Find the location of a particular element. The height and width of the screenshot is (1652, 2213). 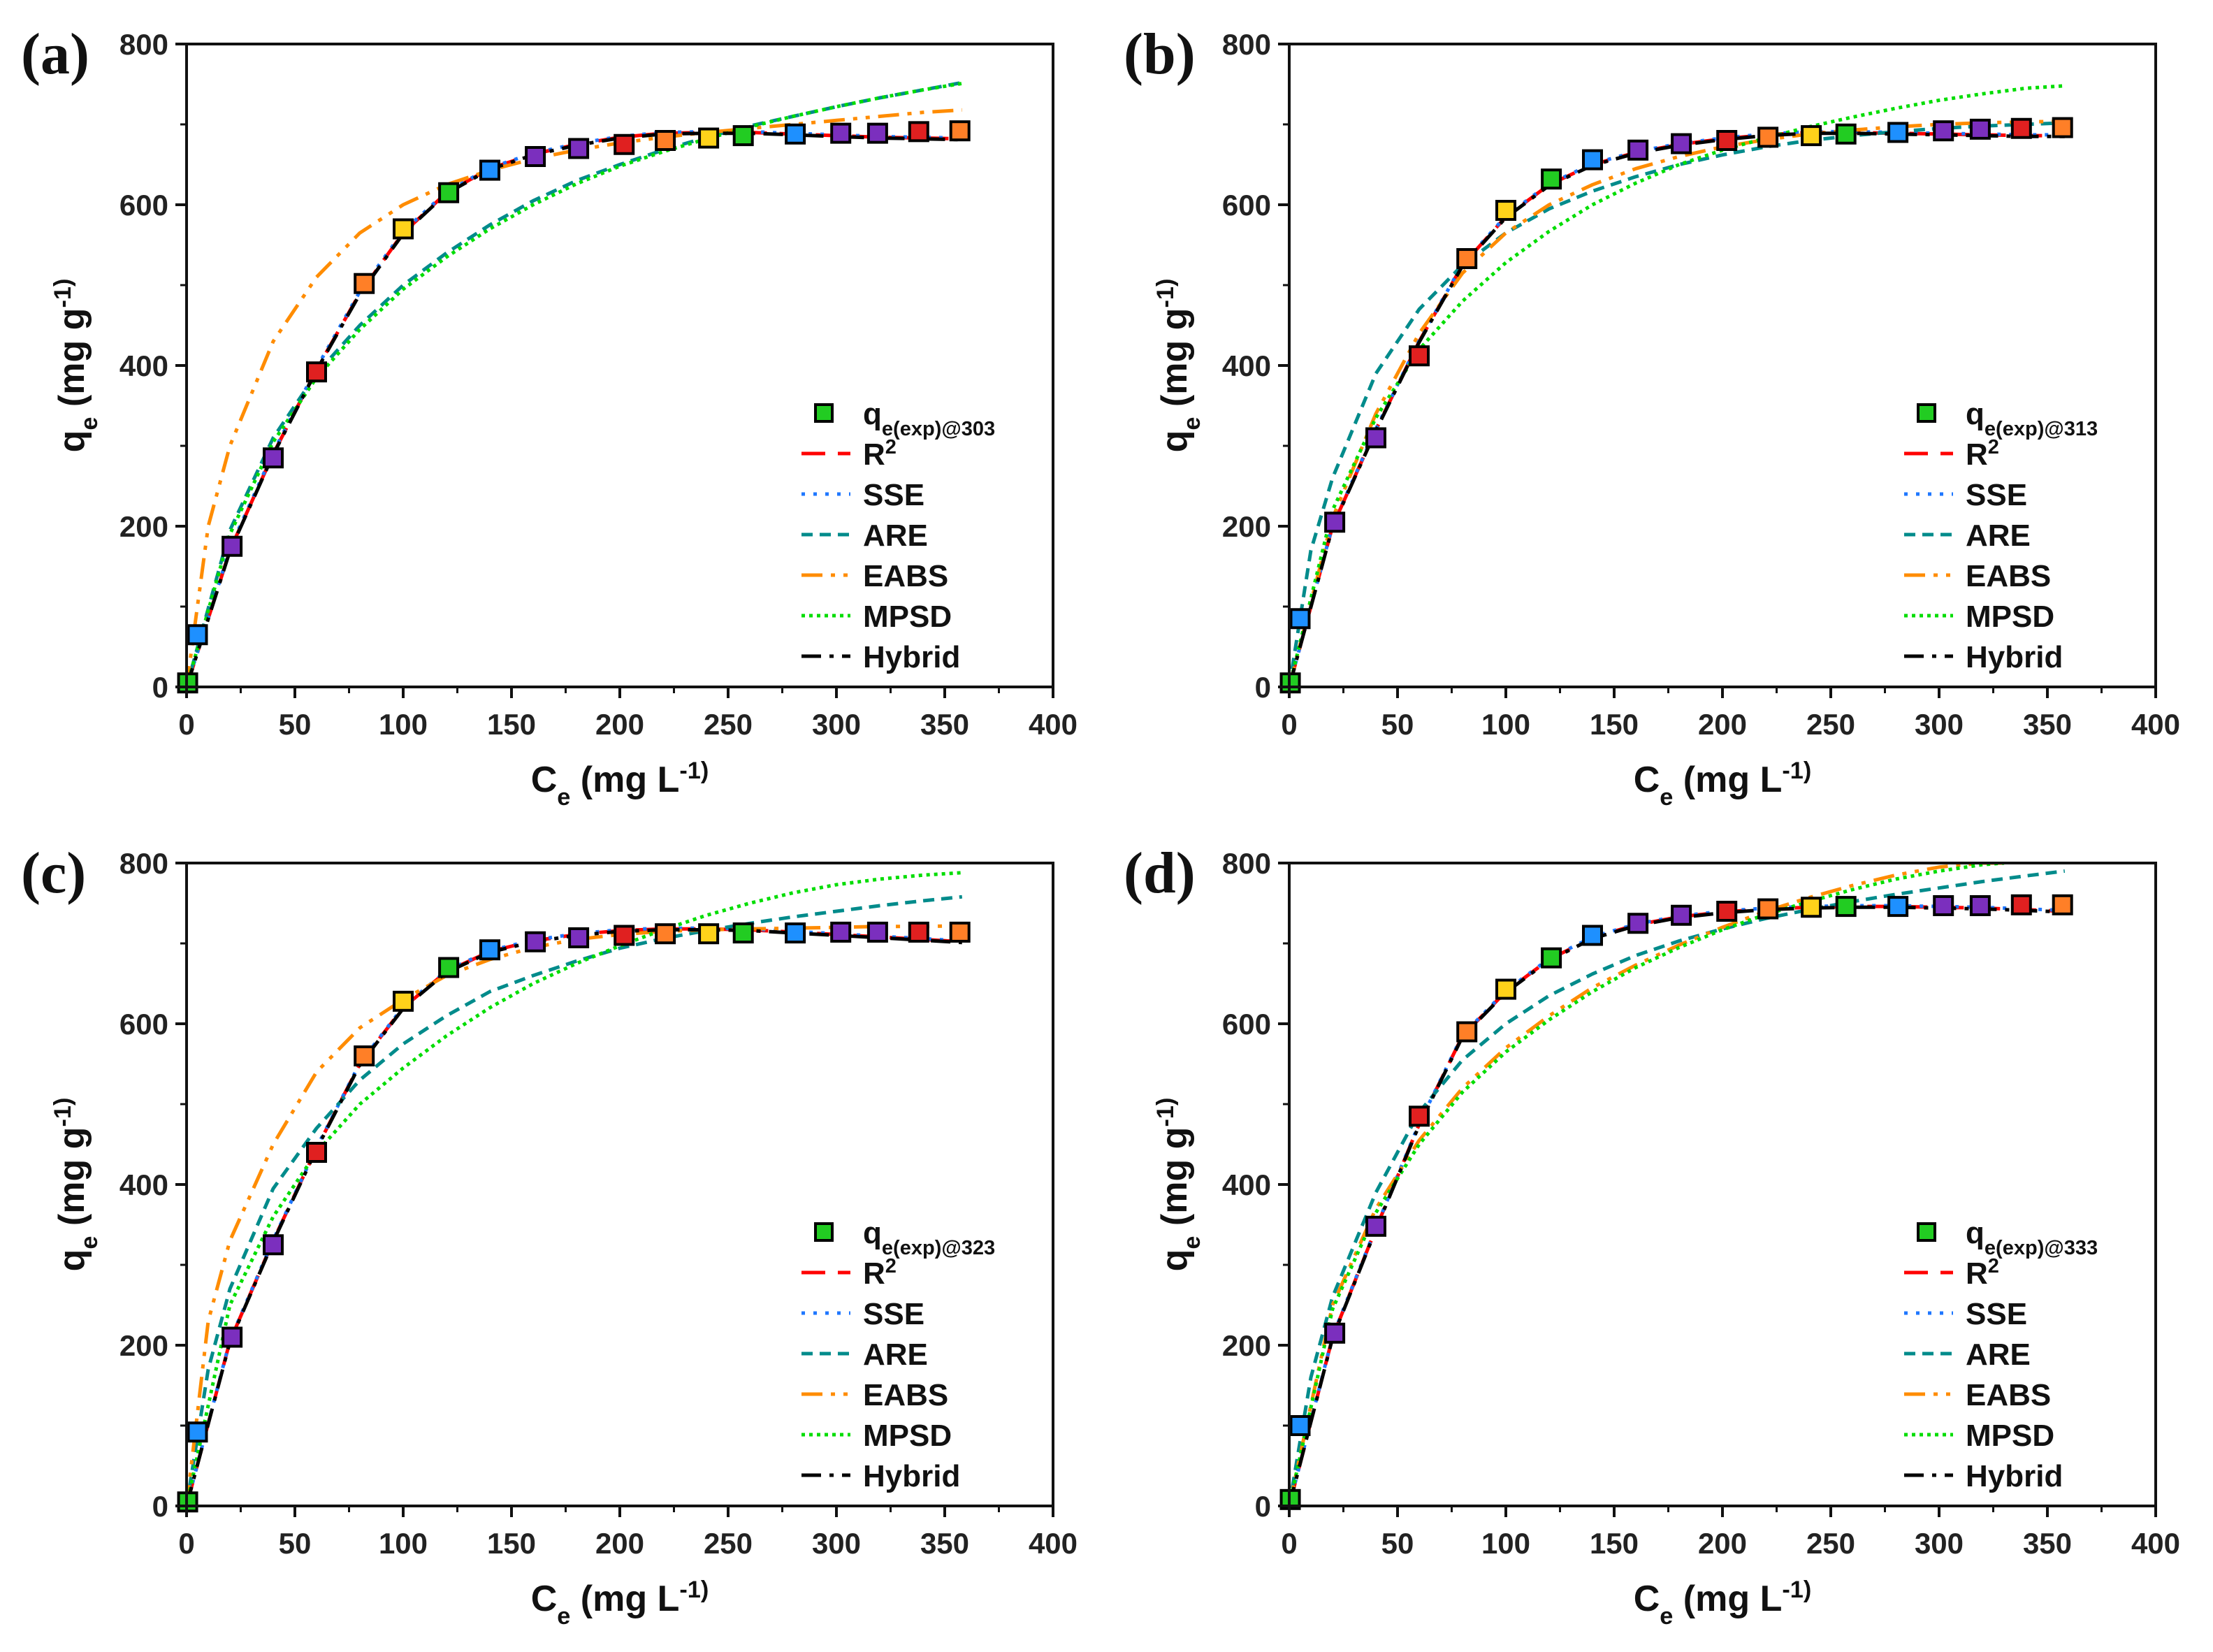

panel-label: (b) is located at coordinates (1160, 54).